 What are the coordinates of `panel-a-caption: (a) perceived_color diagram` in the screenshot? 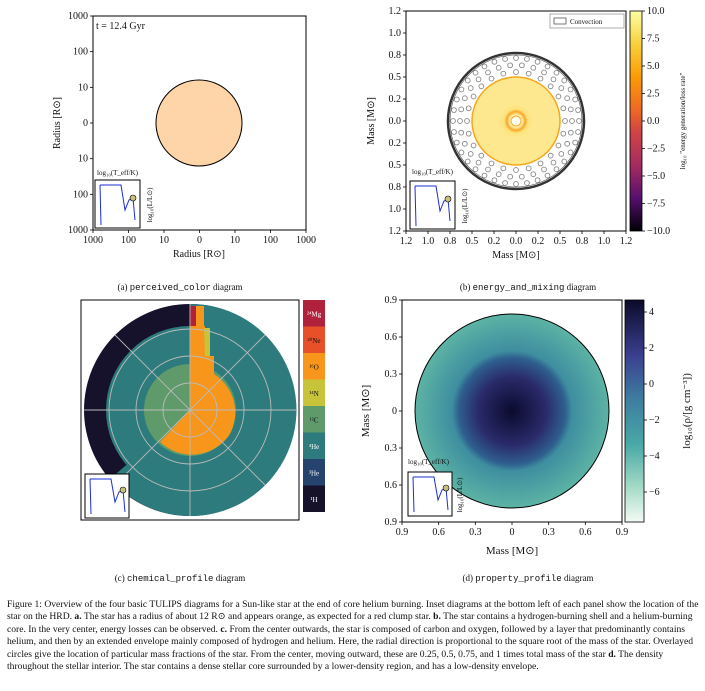 It's located at (180, 287).